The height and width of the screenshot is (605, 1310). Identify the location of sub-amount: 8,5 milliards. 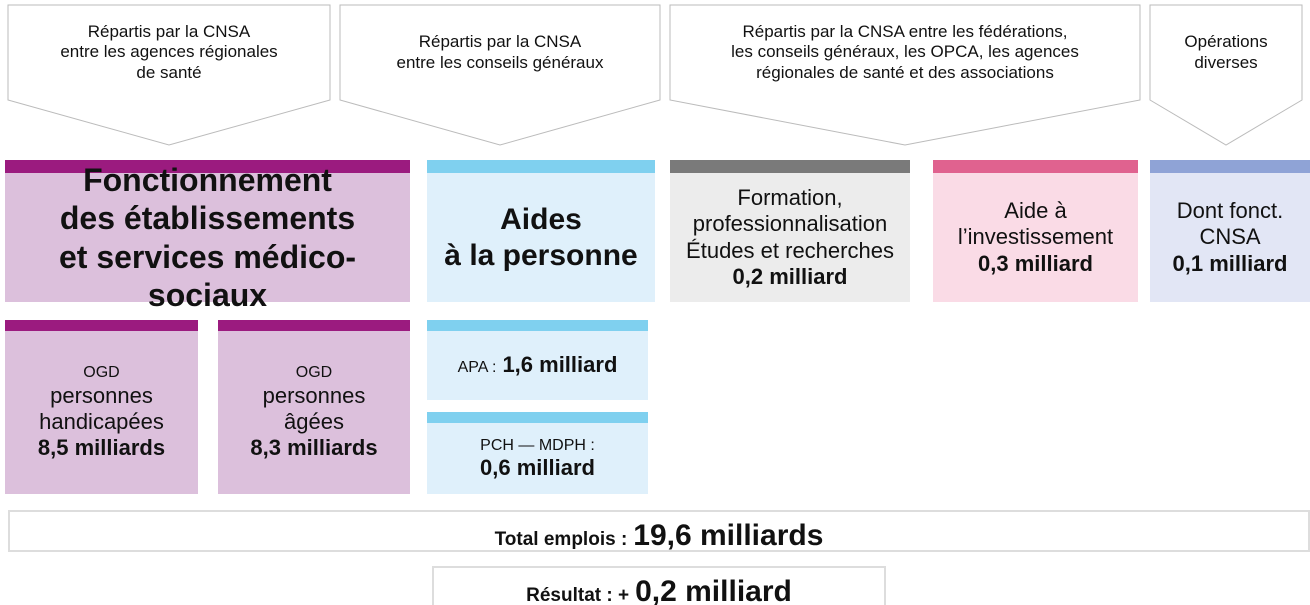
(101, 448).